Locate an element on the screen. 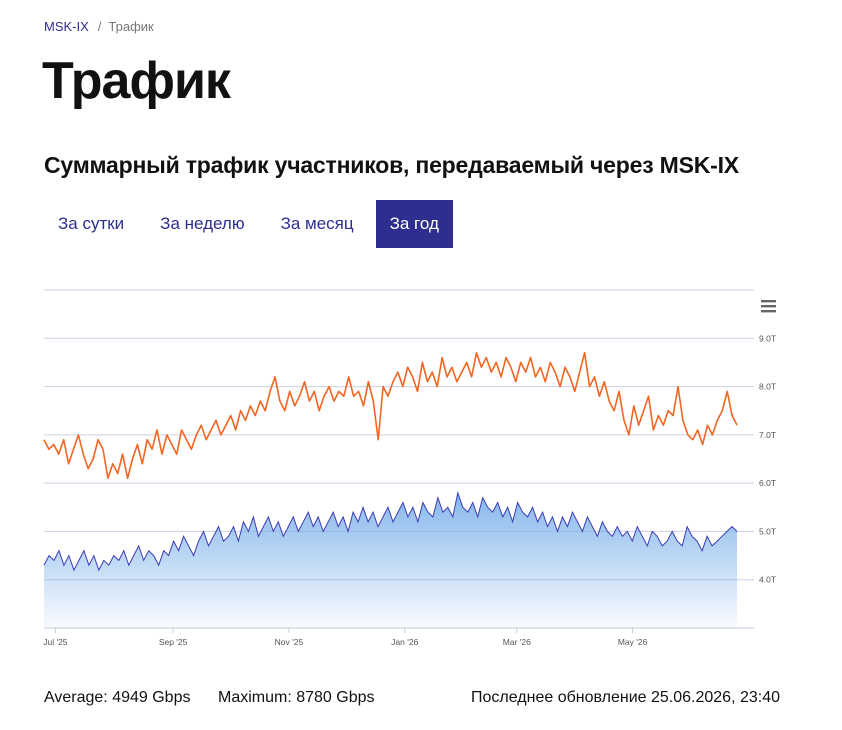 The image size is (842, 730). breadcrumb-root-link: MSK-IX is located at coordinates (66, 26).